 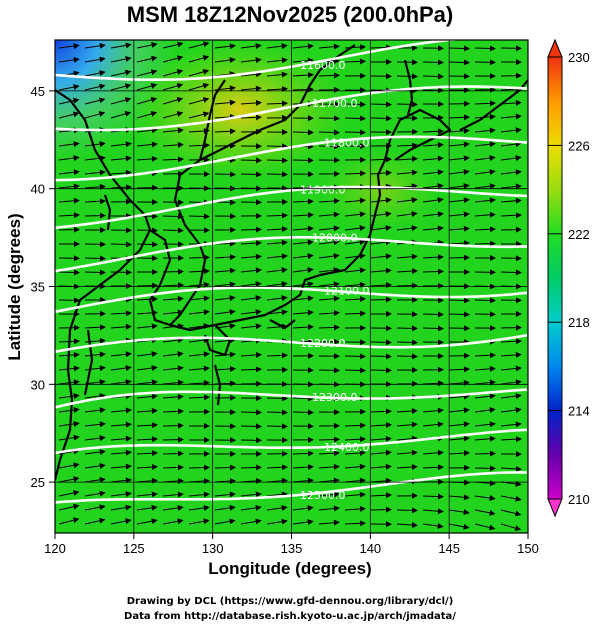 What do you see at coordinates (579, 499) in the screenshot?
I see `colorbar-tick-label: 210` at bounding box center [579, 499].